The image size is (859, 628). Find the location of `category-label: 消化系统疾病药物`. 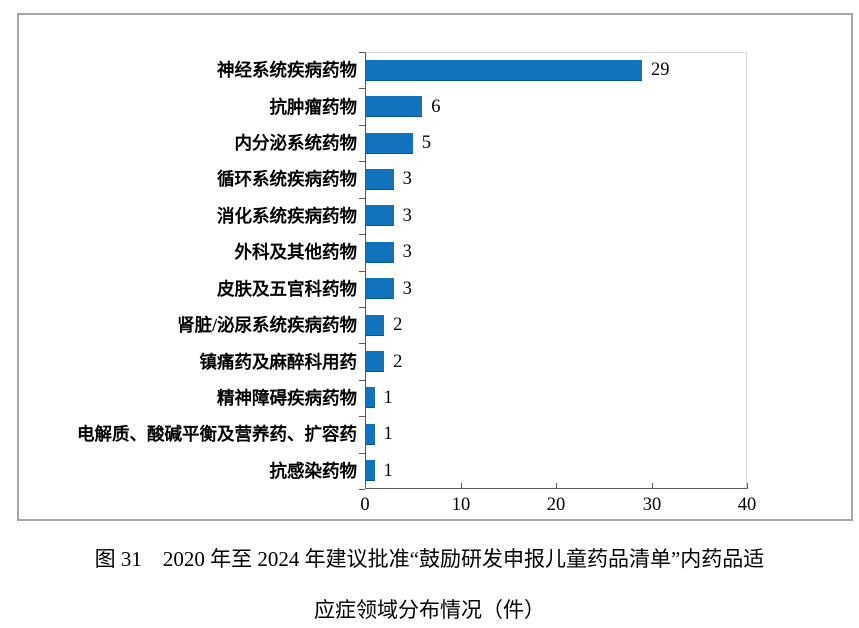

category-label: 消化系统疾病药物 is located at coordinates (287, 215).